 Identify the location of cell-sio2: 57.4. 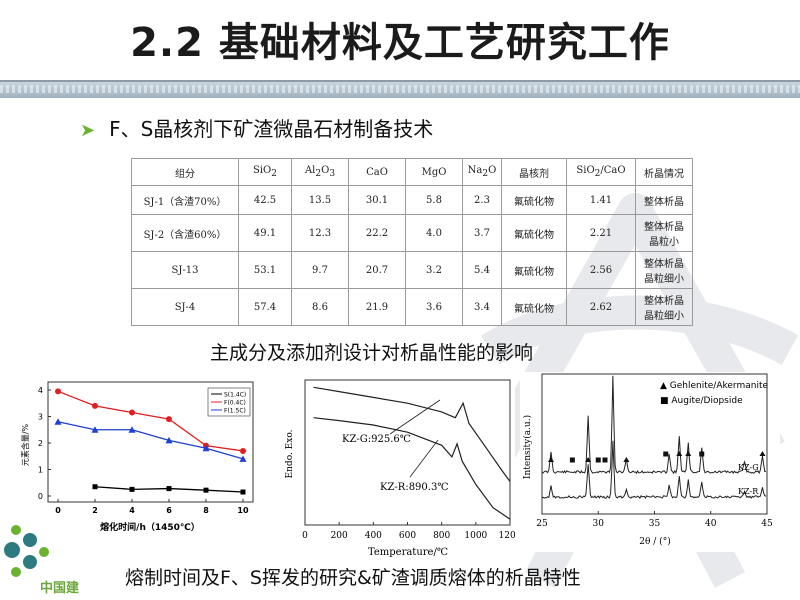
(265, 307).